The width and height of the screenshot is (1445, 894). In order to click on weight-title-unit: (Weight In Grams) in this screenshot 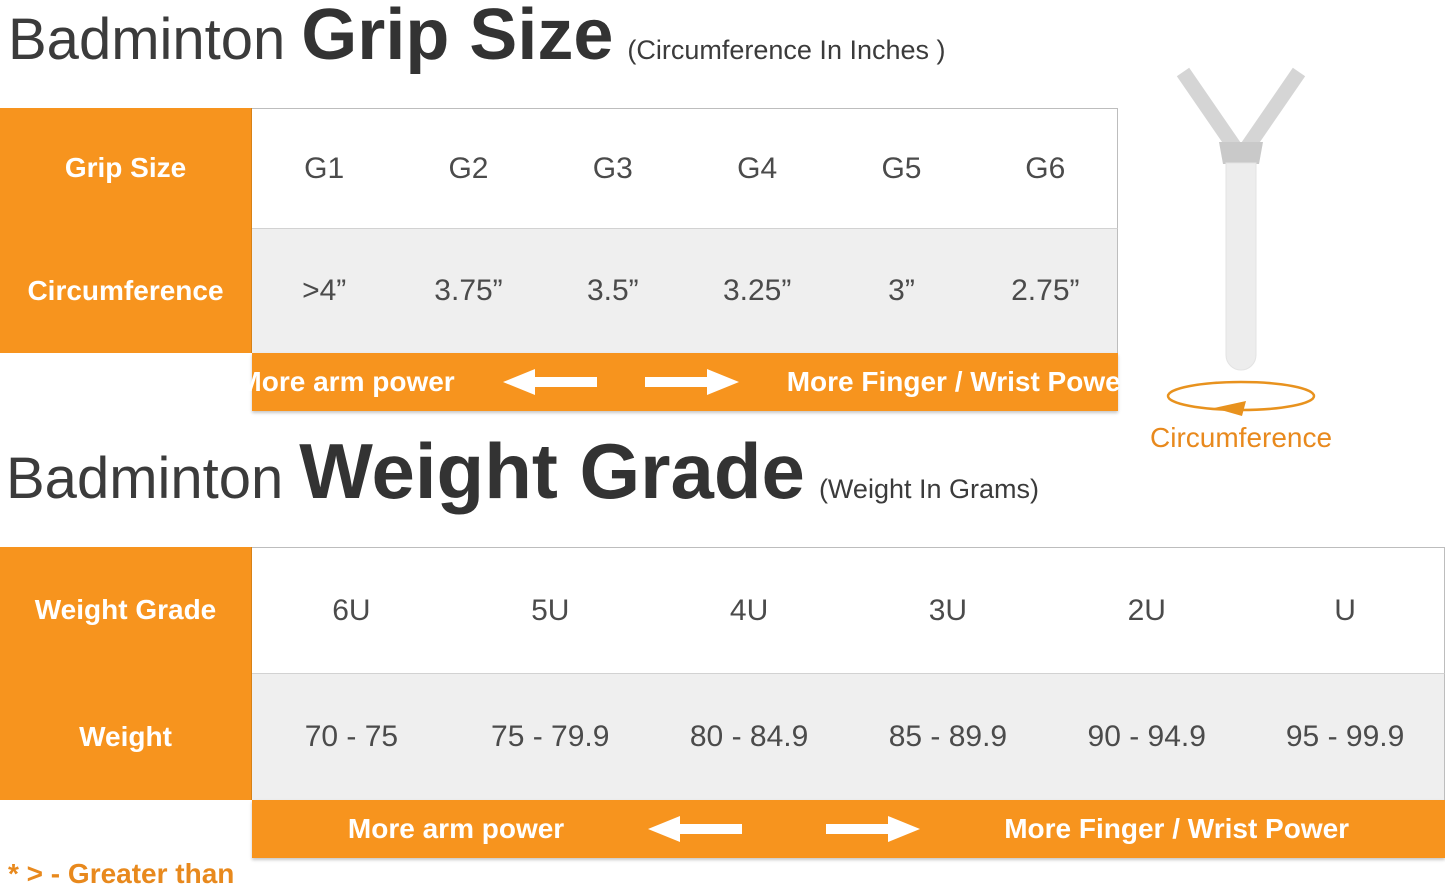, I will do `click(928, 489)`.